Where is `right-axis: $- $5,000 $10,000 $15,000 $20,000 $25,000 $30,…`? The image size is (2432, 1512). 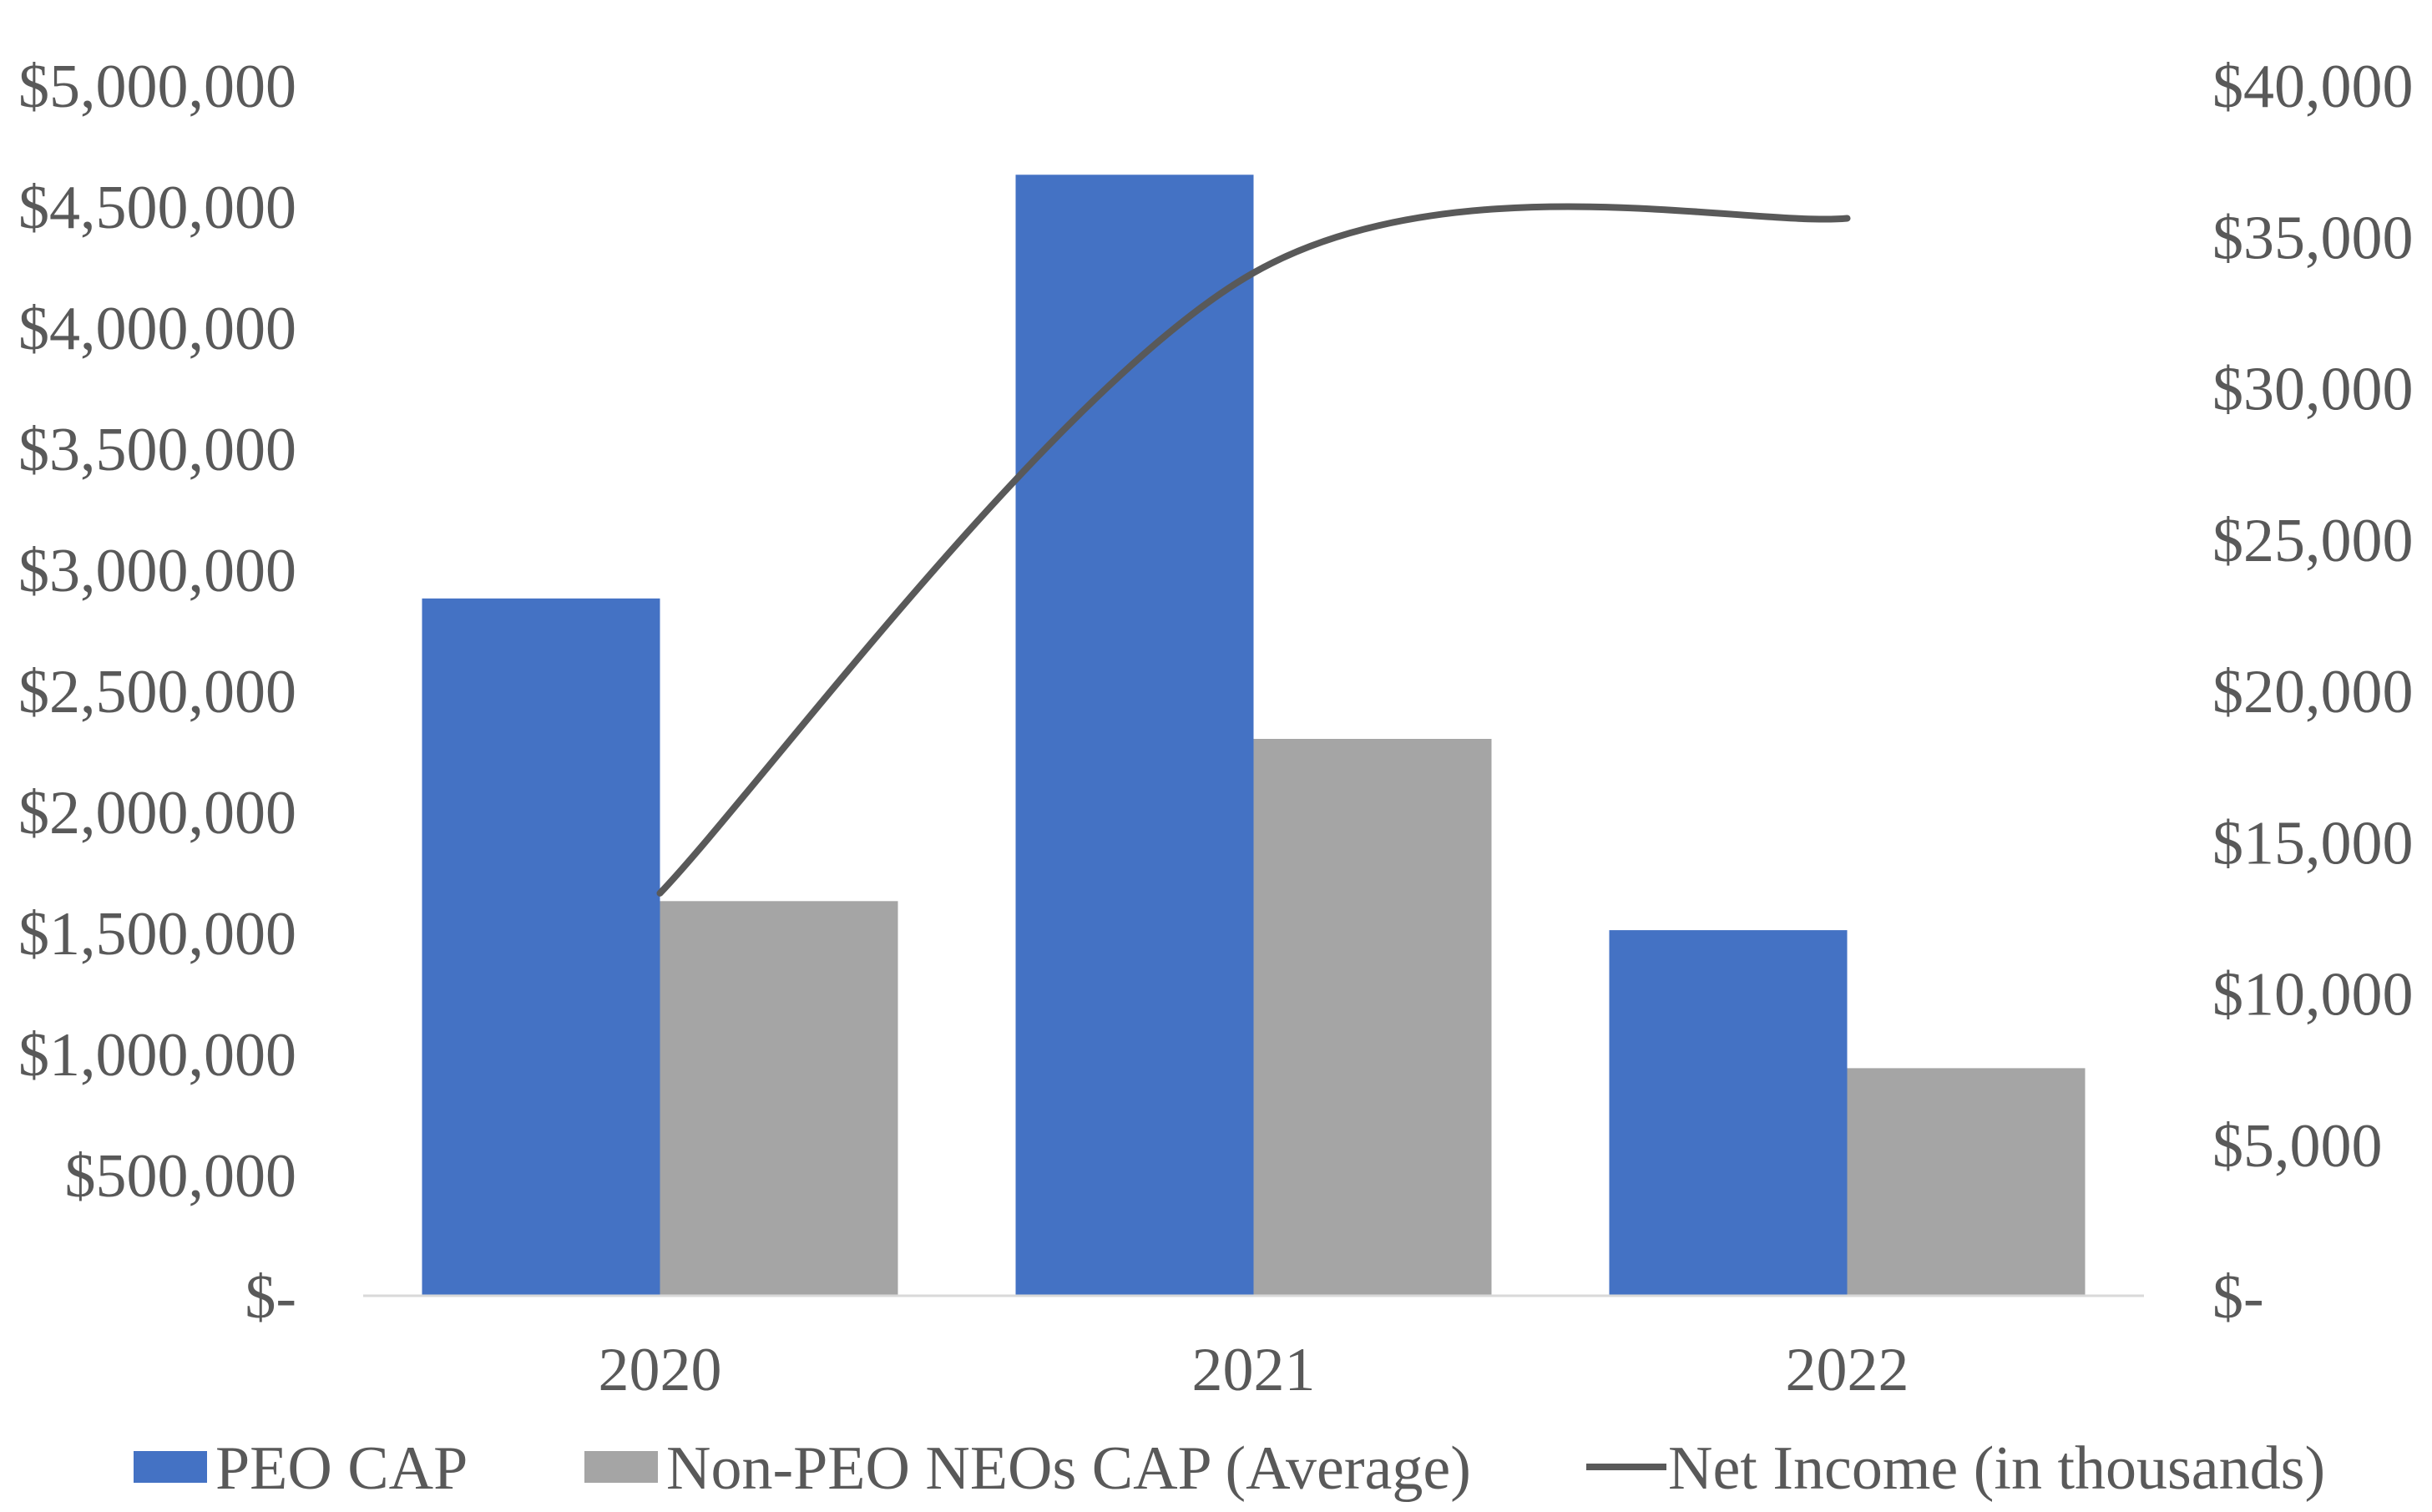 right-axis: $- $5,000 $10,000 $15,000 $20,000 $25,000 $30,… is located at coordinates (2313, 693).